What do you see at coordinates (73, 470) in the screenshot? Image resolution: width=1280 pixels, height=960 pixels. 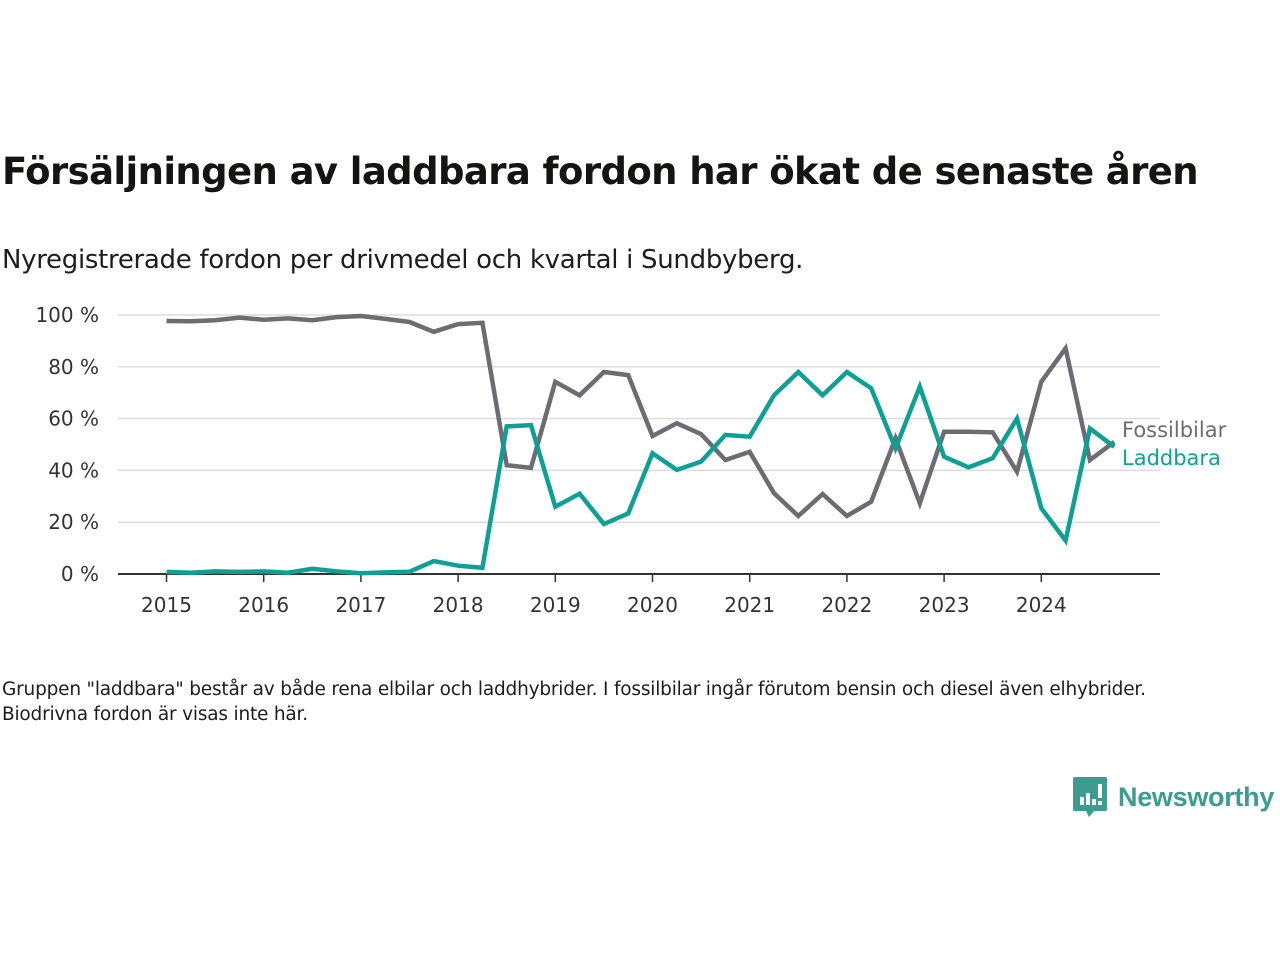 I see `y-tick-label: 40 %` at bounding box center [73, 470].